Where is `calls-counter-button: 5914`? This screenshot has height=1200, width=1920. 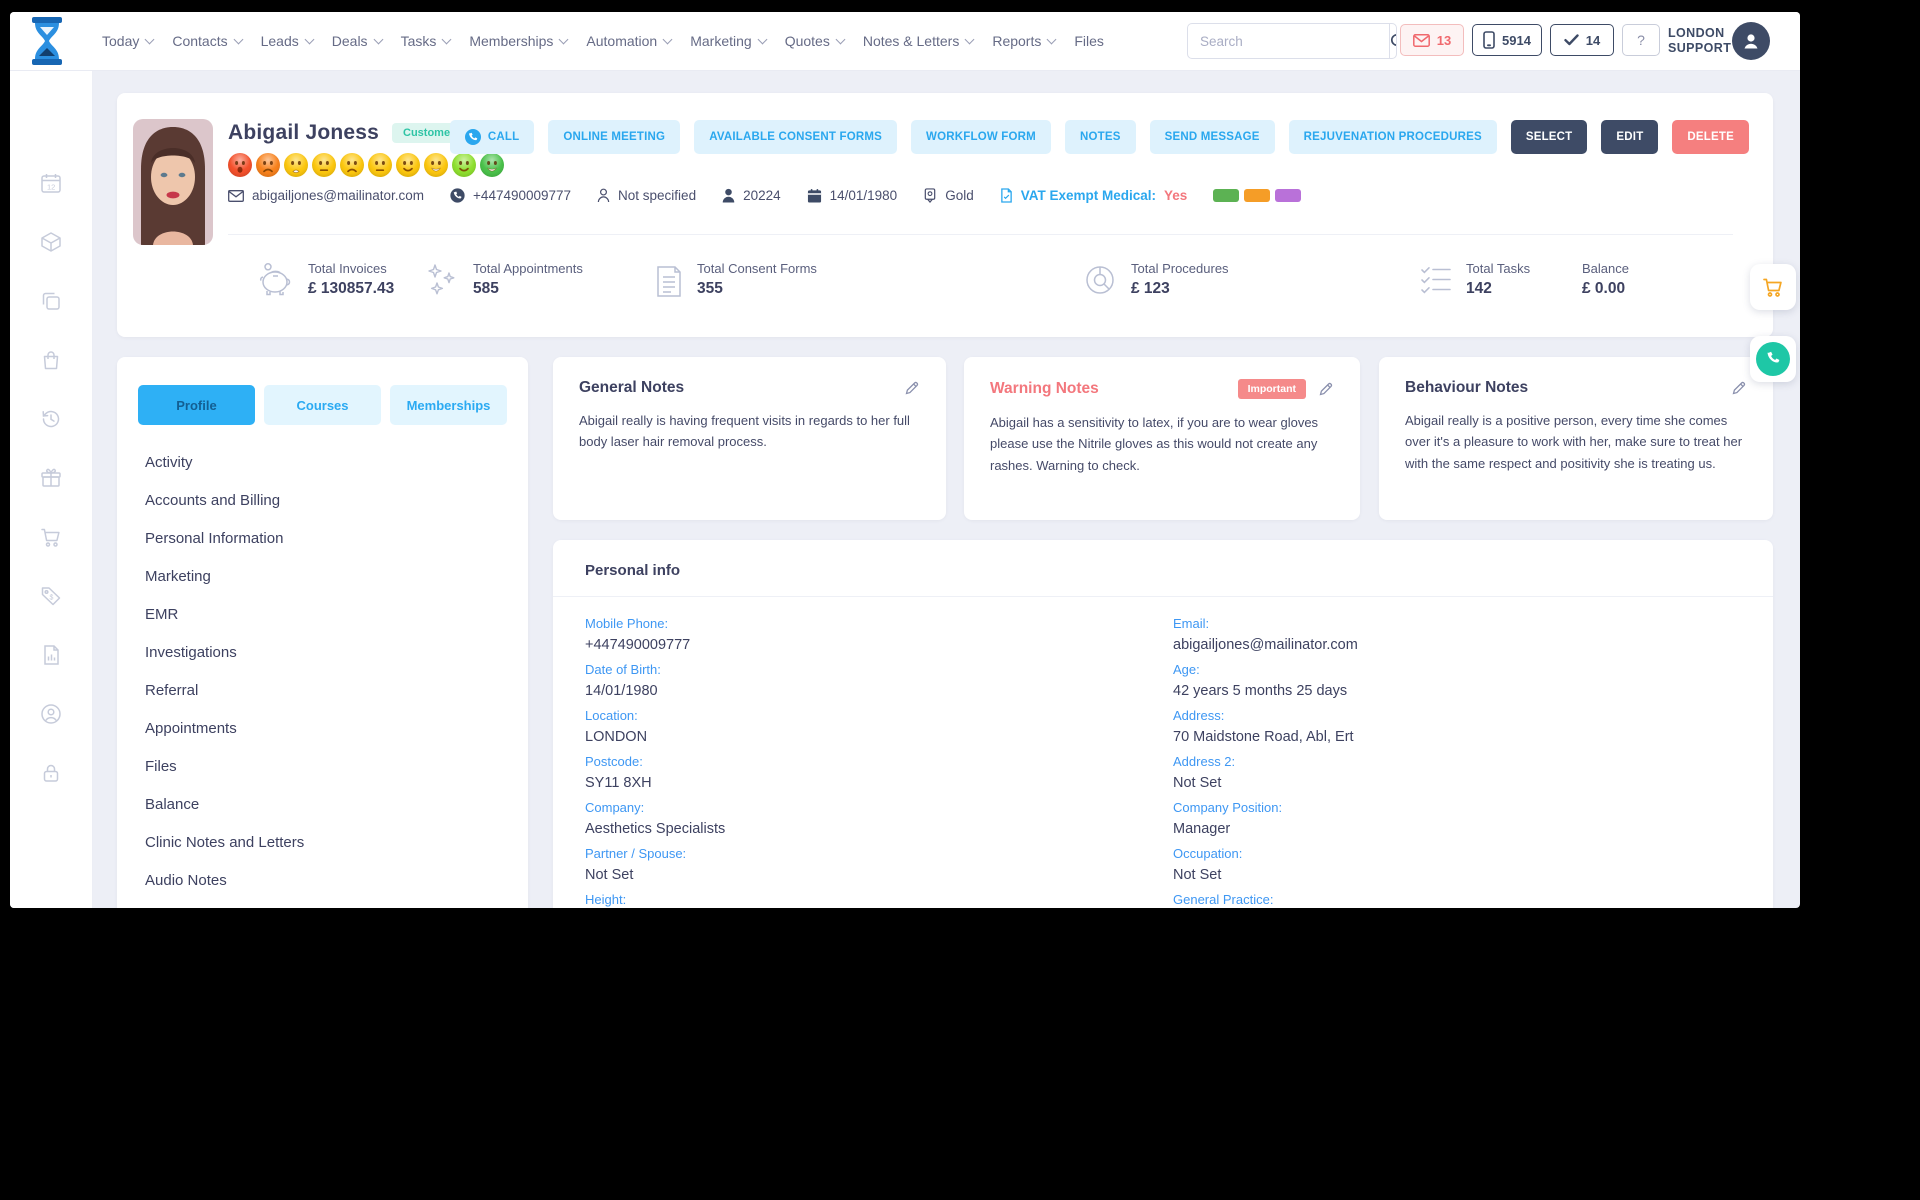
calls-counter-button: 5914 is located at coordinates (1507, 40).